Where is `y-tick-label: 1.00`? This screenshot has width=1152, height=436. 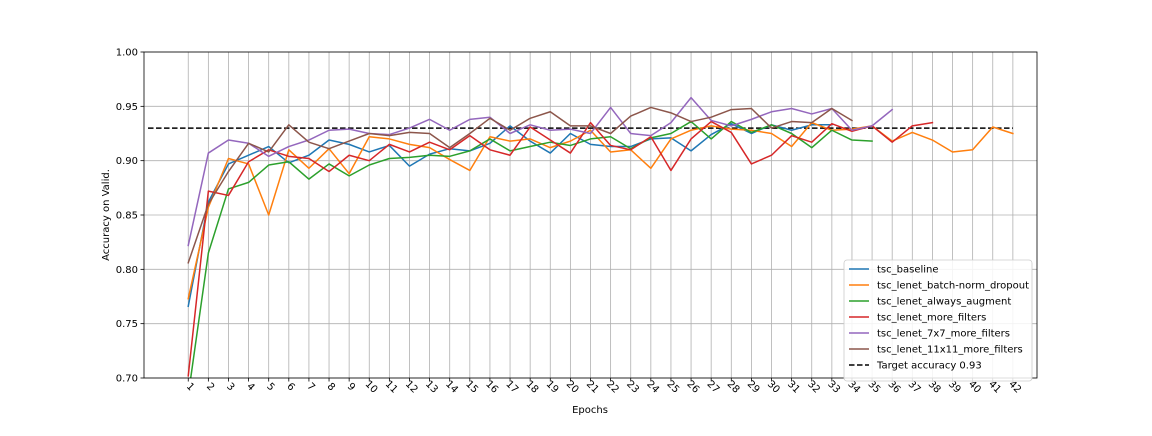 y-tick-label: 1.00 is located at coordinates (127, 53).